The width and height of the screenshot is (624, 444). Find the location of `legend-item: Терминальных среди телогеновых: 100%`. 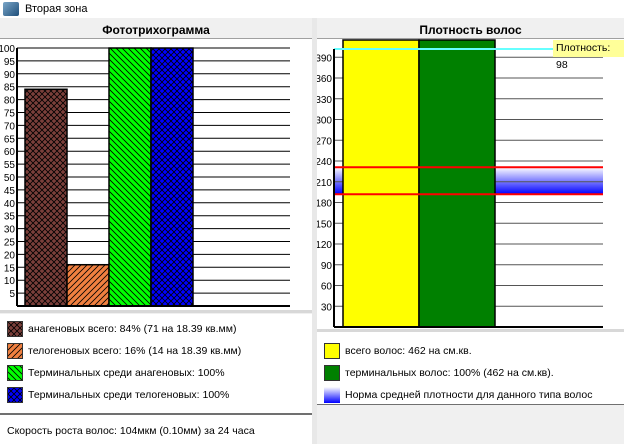

legend-item: Терминальных среди телогеновых: 100% is located at coordinates (156, 395).